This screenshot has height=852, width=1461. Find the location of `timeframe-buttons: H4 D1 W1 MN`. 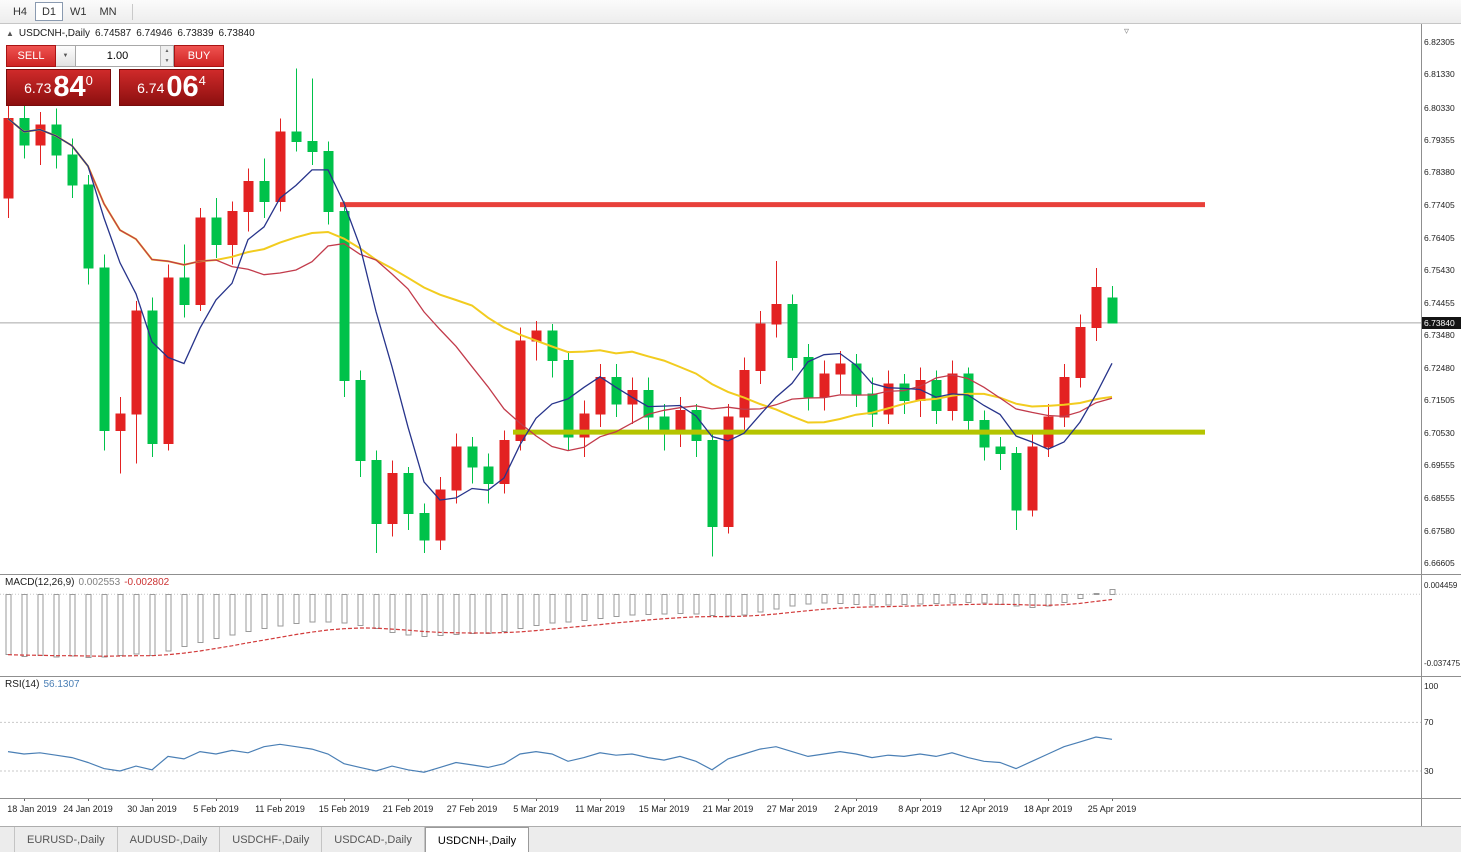

timeframe-buttons: H4 D1 W1 MN is located at coordinates (65, 11).